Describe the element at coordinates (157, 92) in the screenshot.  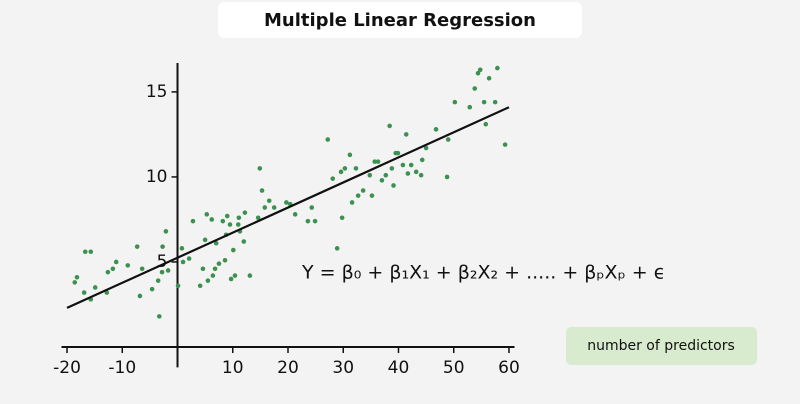
I see `y-tick-label: 15` at that location.